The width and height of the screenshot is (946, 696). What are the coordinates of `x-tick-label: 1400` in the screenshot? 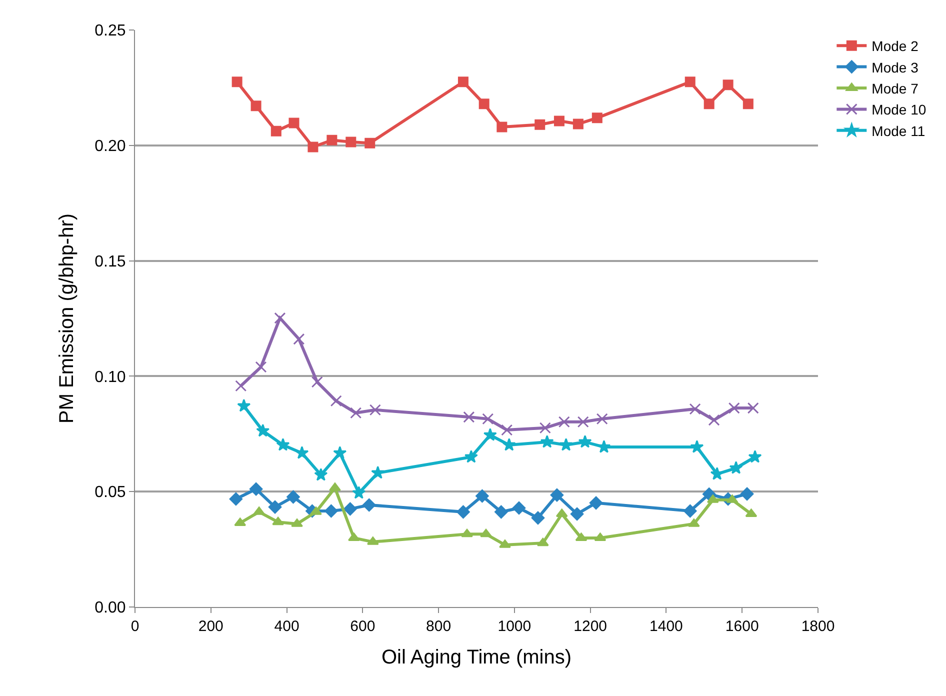 It's located at (666, 626).